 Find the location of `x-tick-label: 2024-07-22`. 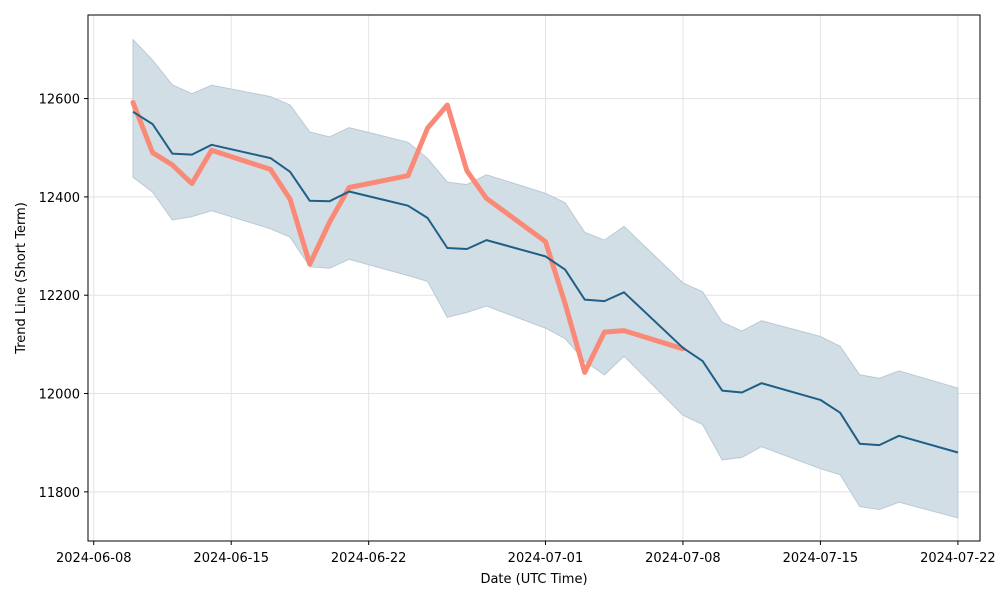

x-tick-label: 2024-07-22 is located at coordinates (958, 558).